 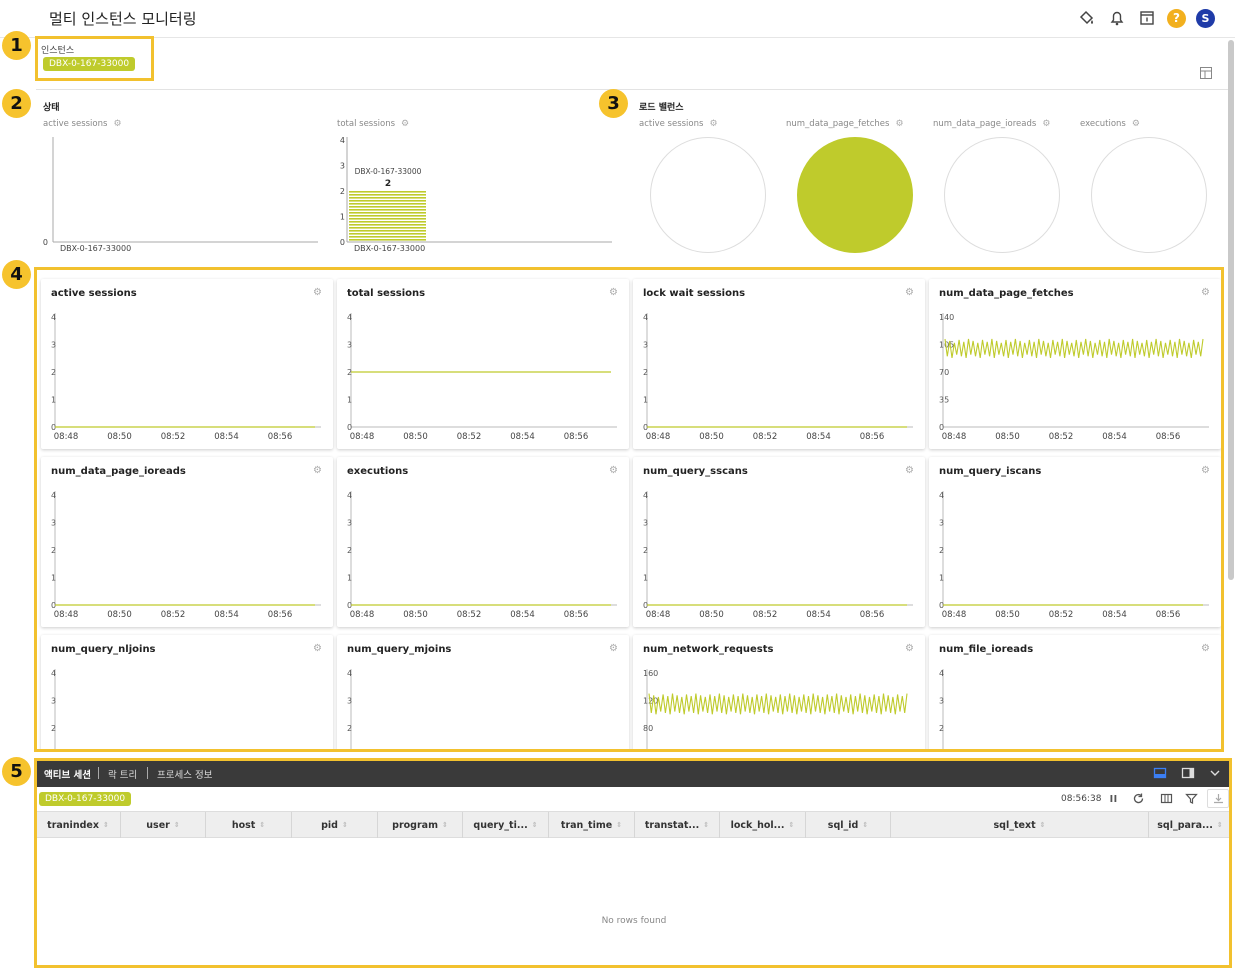 What do you see at coordinates (1087, 18) in the screenshot?
I see `paint-bucket-icon` at bounding box center [1087, 18].